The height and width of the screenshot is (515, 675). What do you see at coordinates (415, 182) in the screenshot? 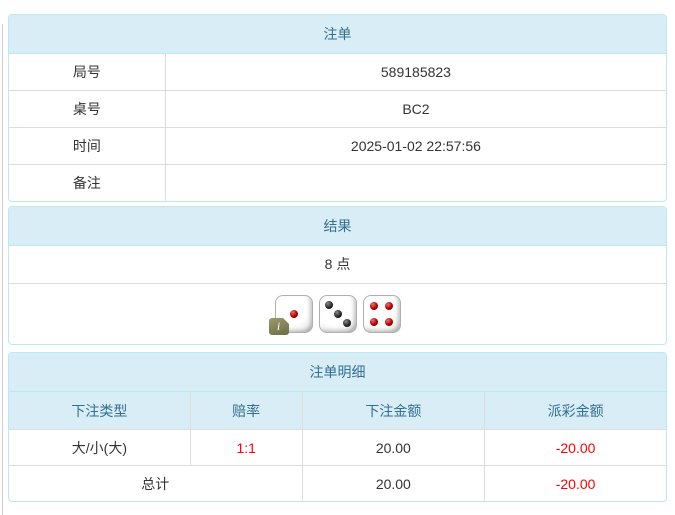
I see `remark-value` at bounding box center [415, 182].